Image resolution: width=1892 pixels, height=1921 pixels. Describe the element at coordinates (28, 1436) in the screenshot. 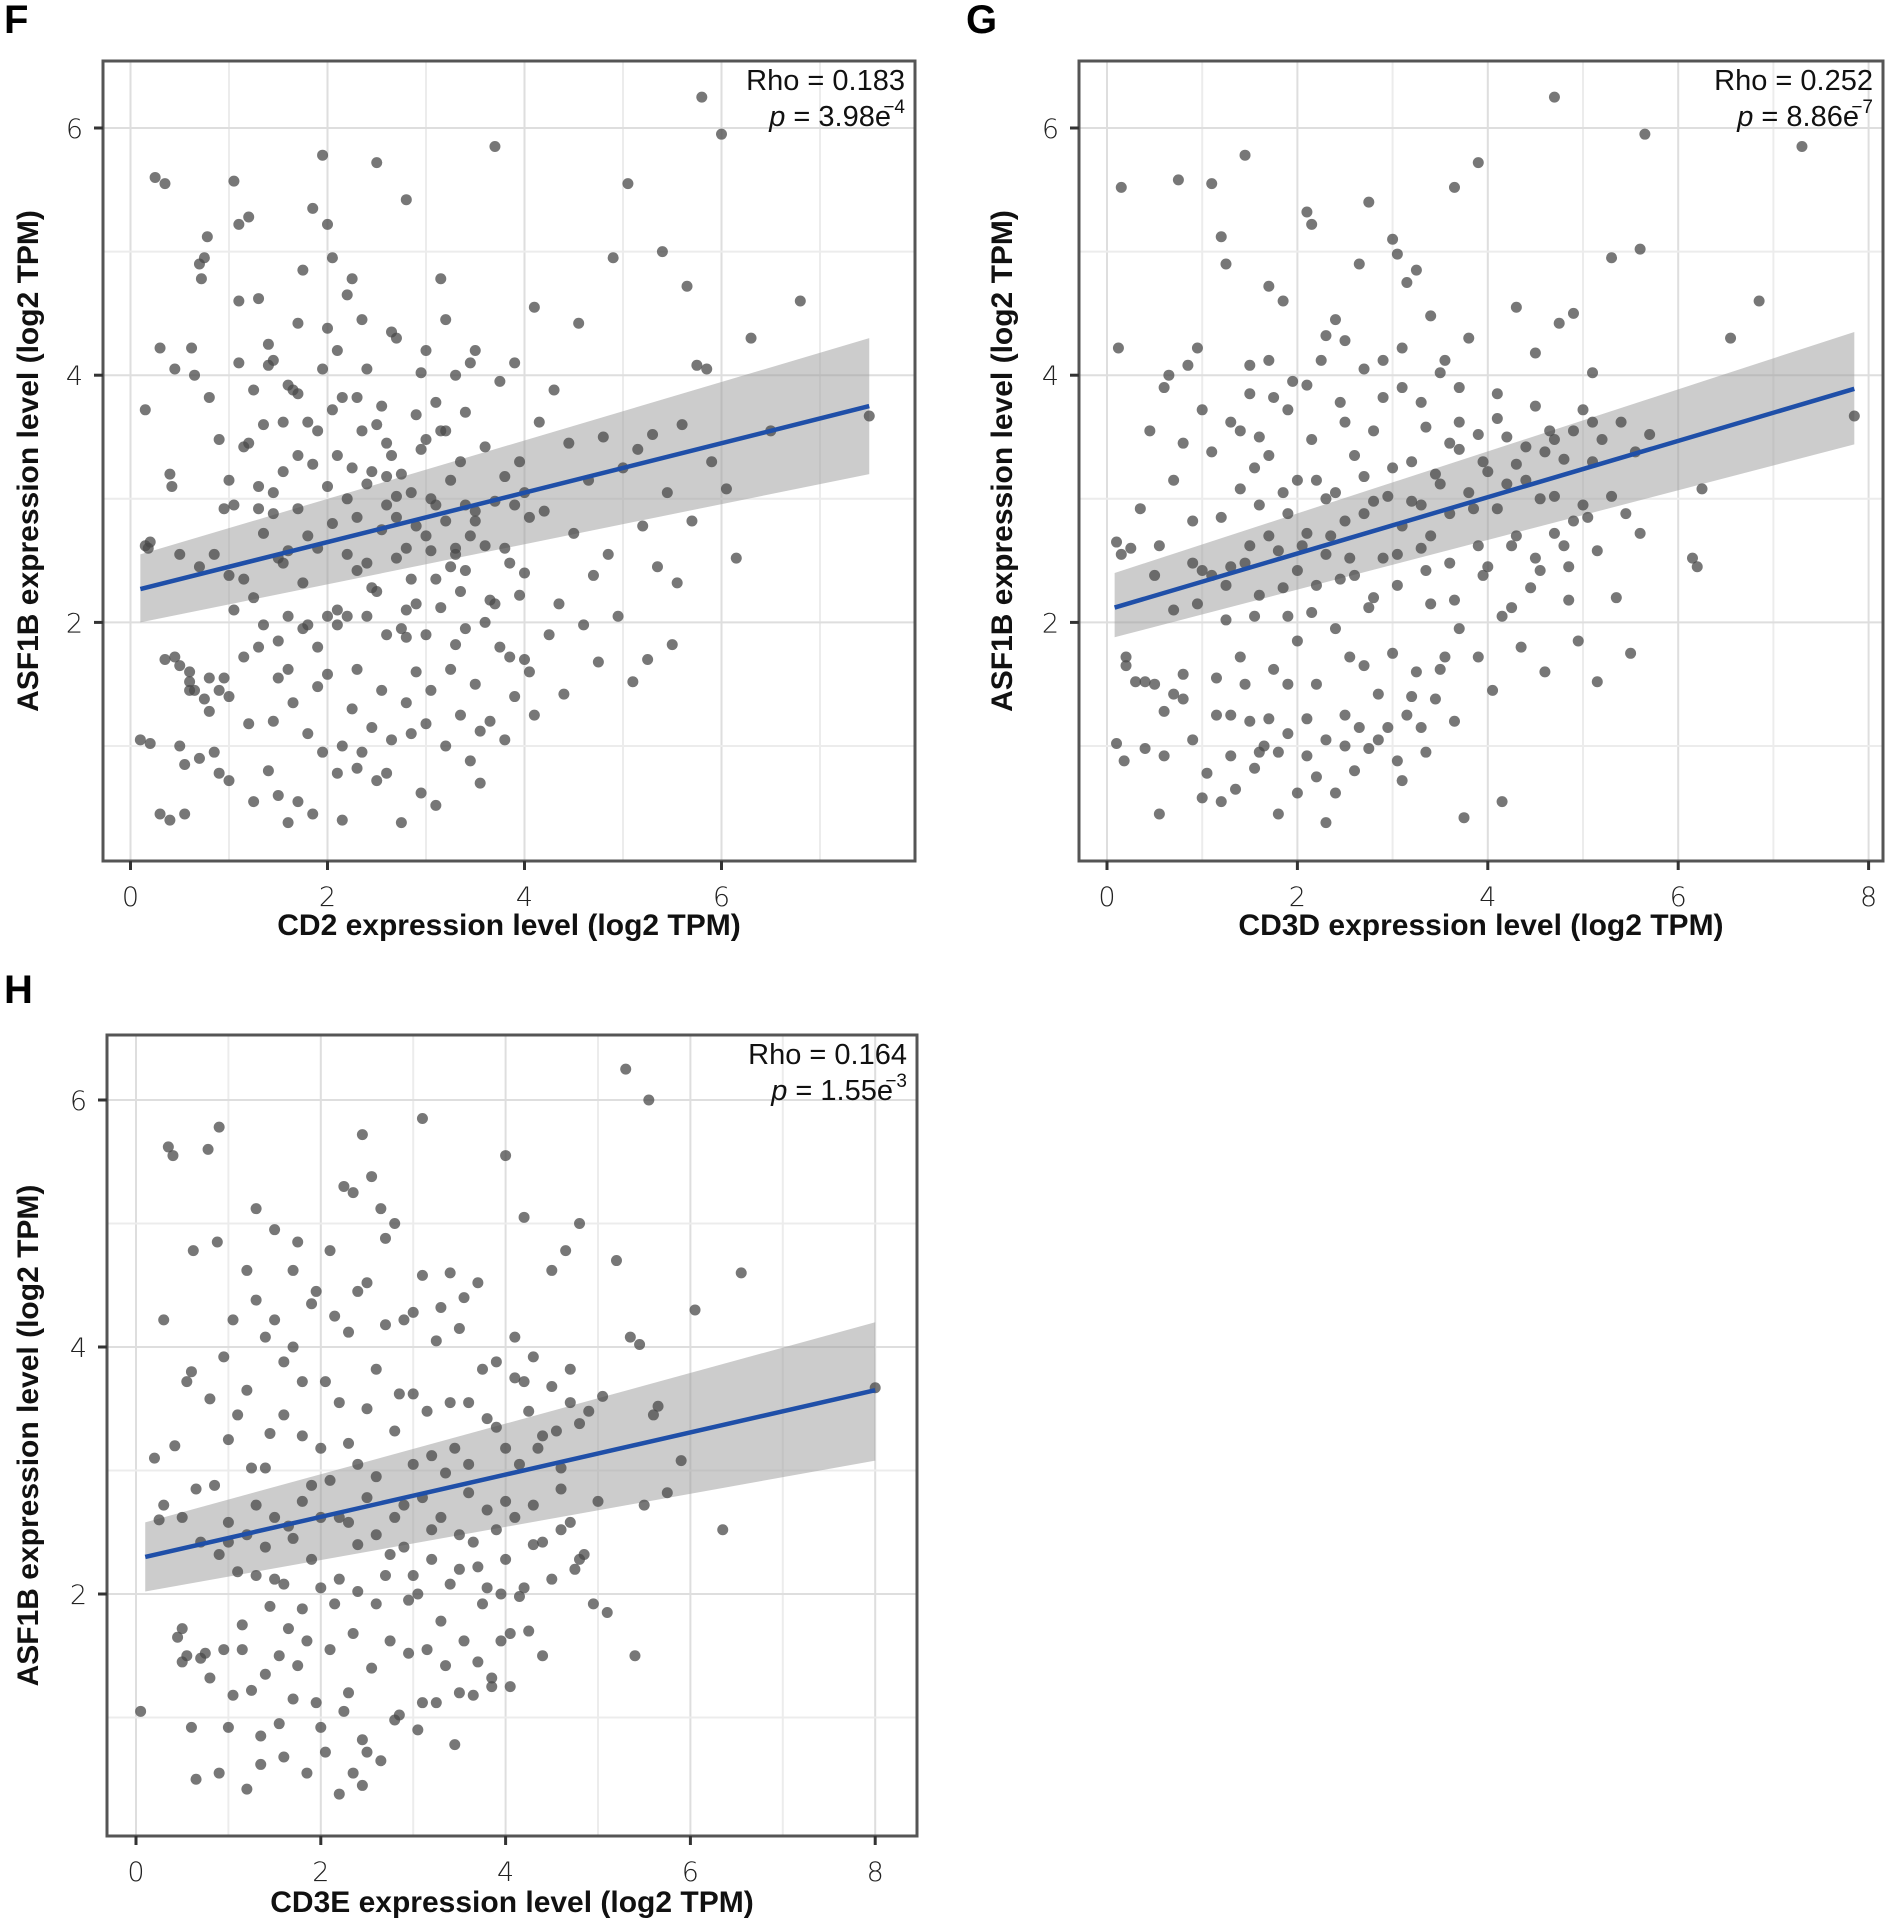

I see `y-axis-title: ASF1B expression level (log2 TPM)` at that location.